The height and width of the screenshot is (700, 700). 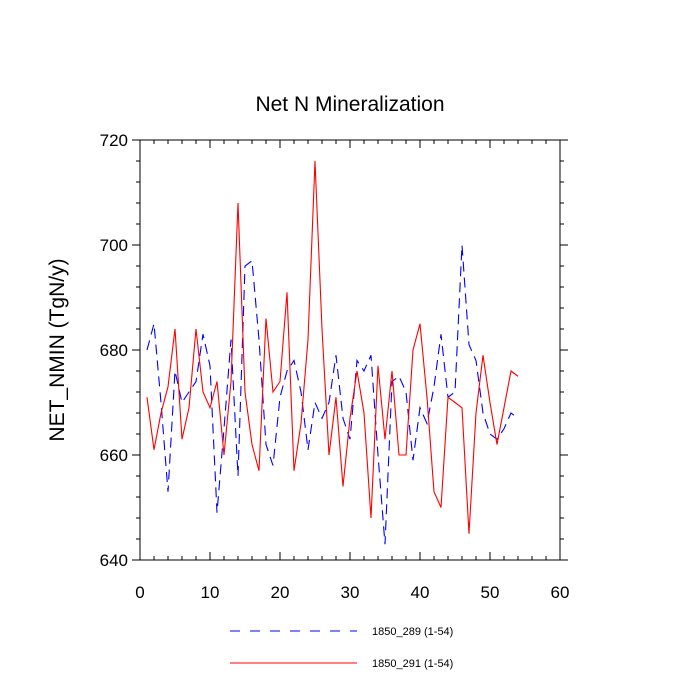 I want to click on x-tick-label: 40, so click(x=420, y=592).